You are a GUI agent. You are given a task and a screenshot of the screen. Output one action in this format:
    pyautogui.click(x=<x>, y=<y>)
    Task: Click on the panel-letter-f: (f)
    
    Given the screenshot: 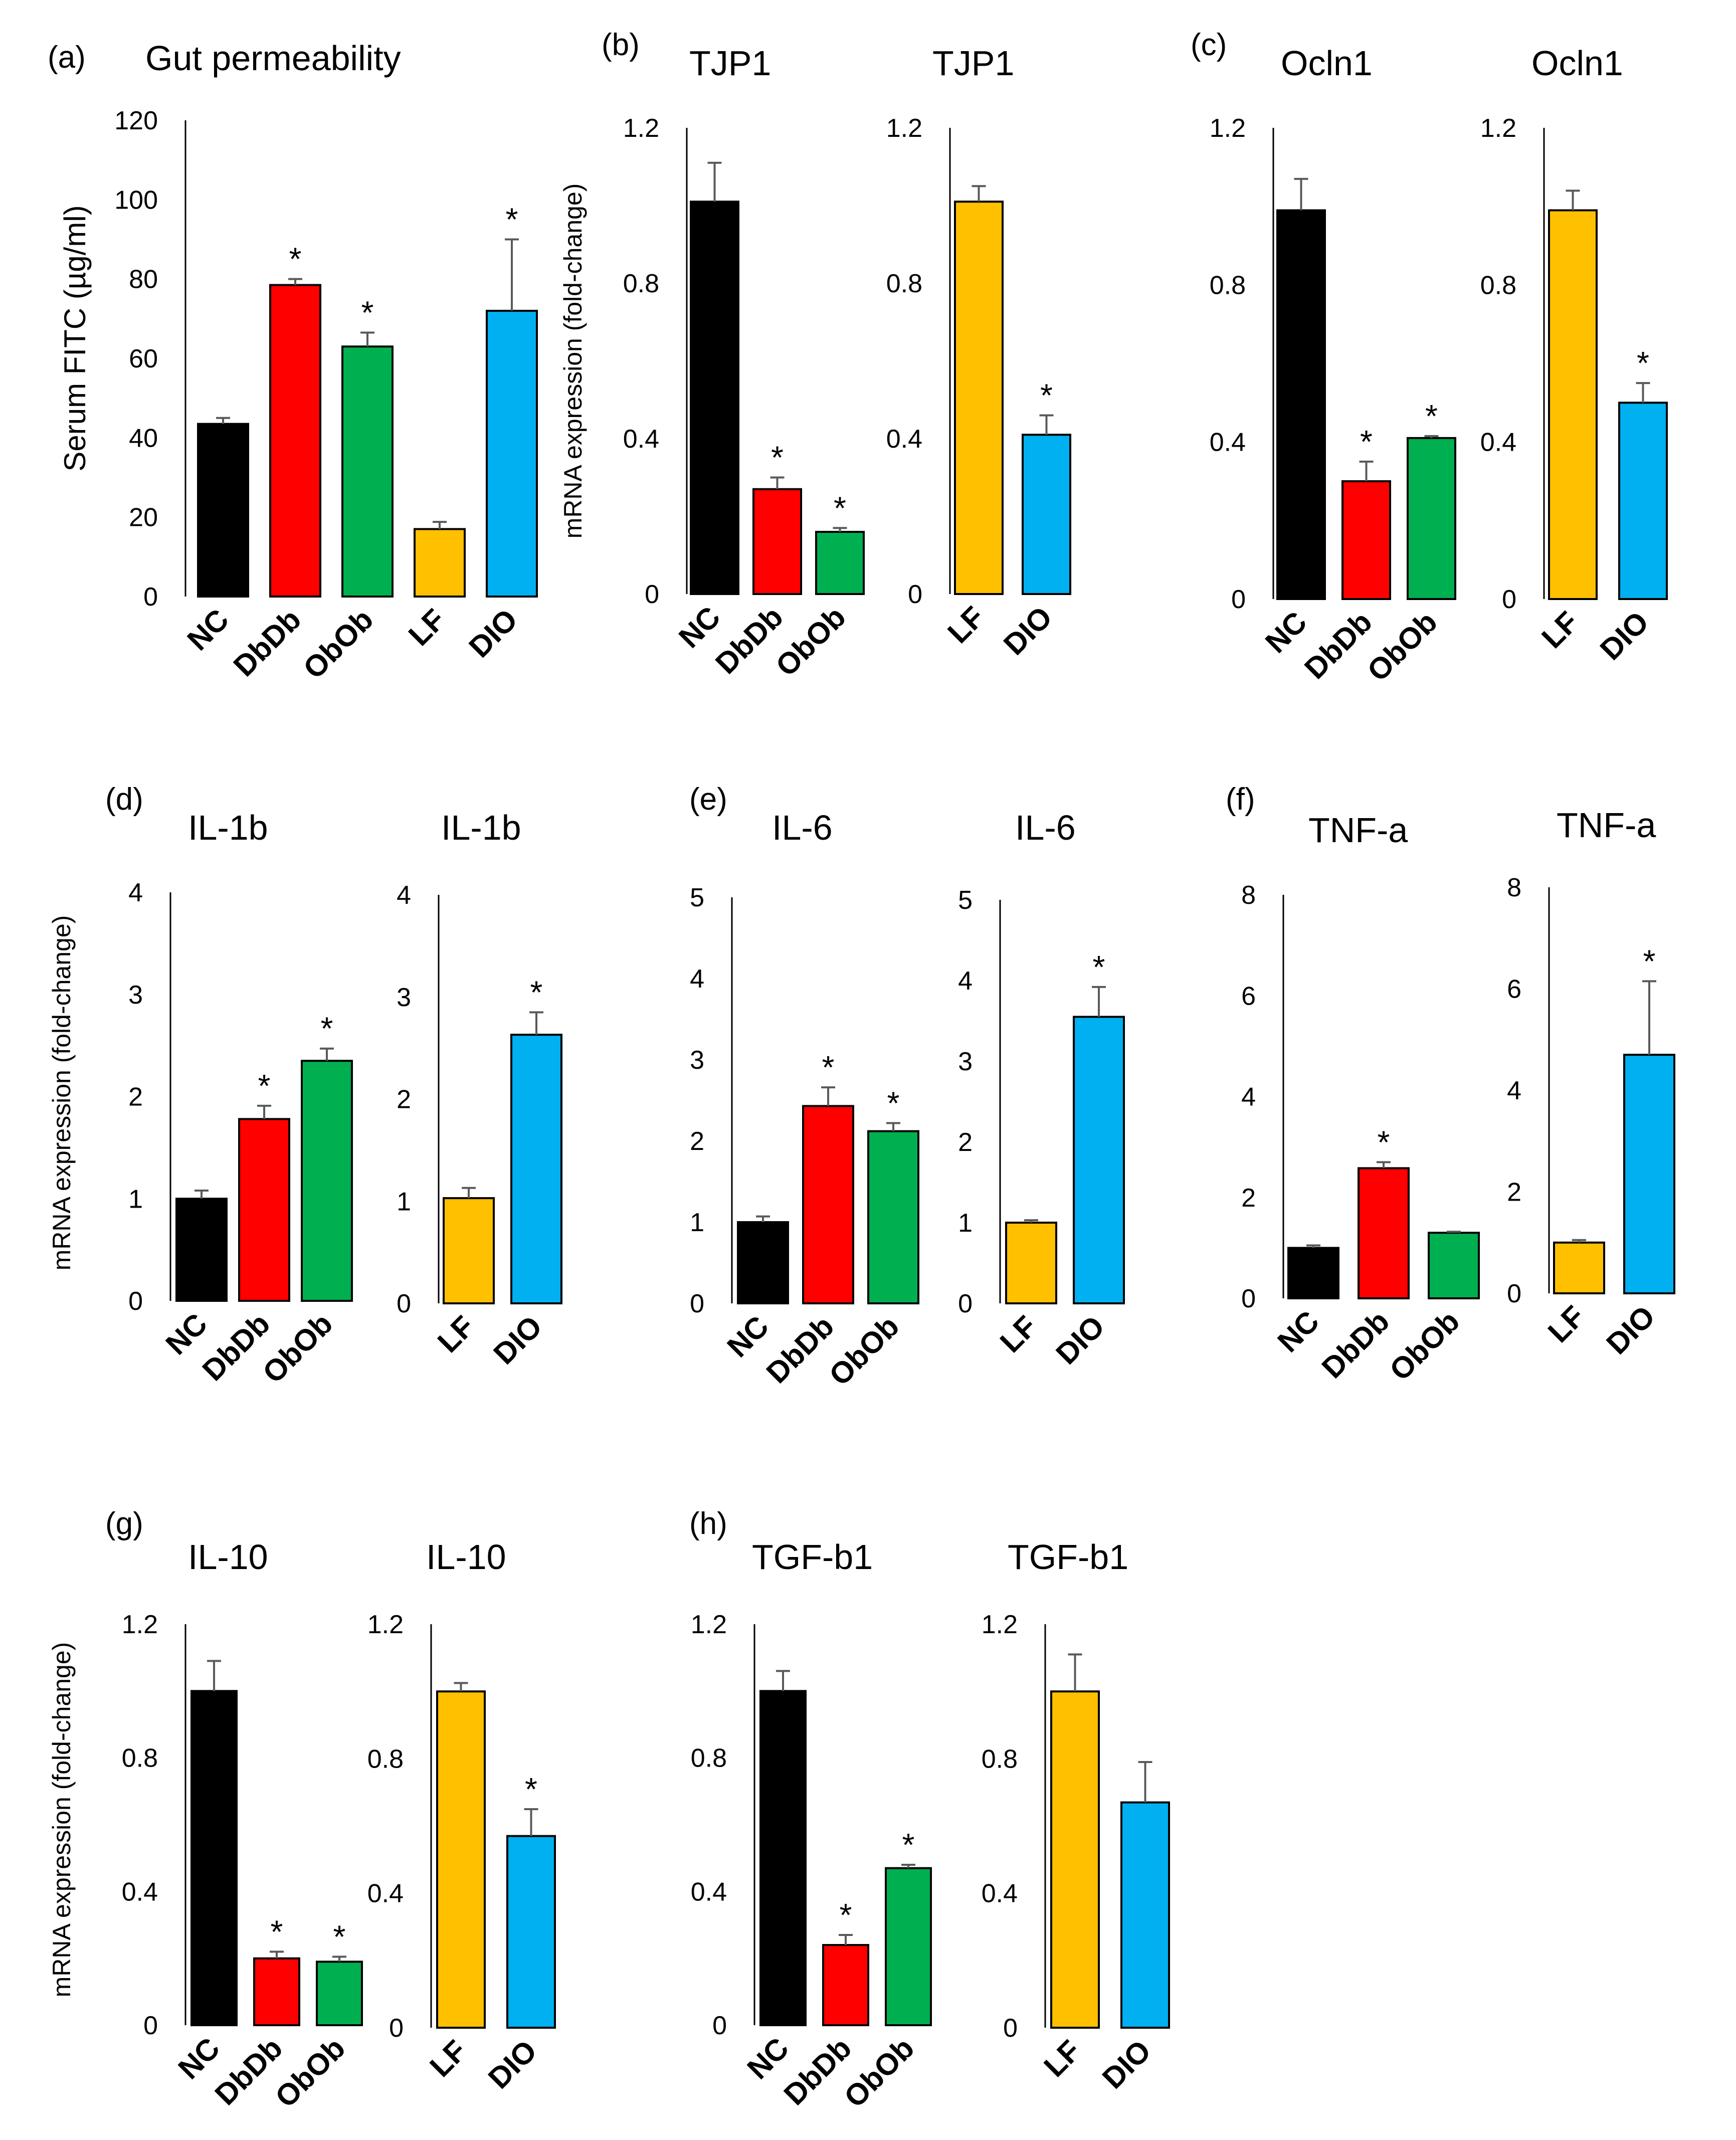 What is the action you would take?
    pyautogui.click(x=1241, y=799)
    